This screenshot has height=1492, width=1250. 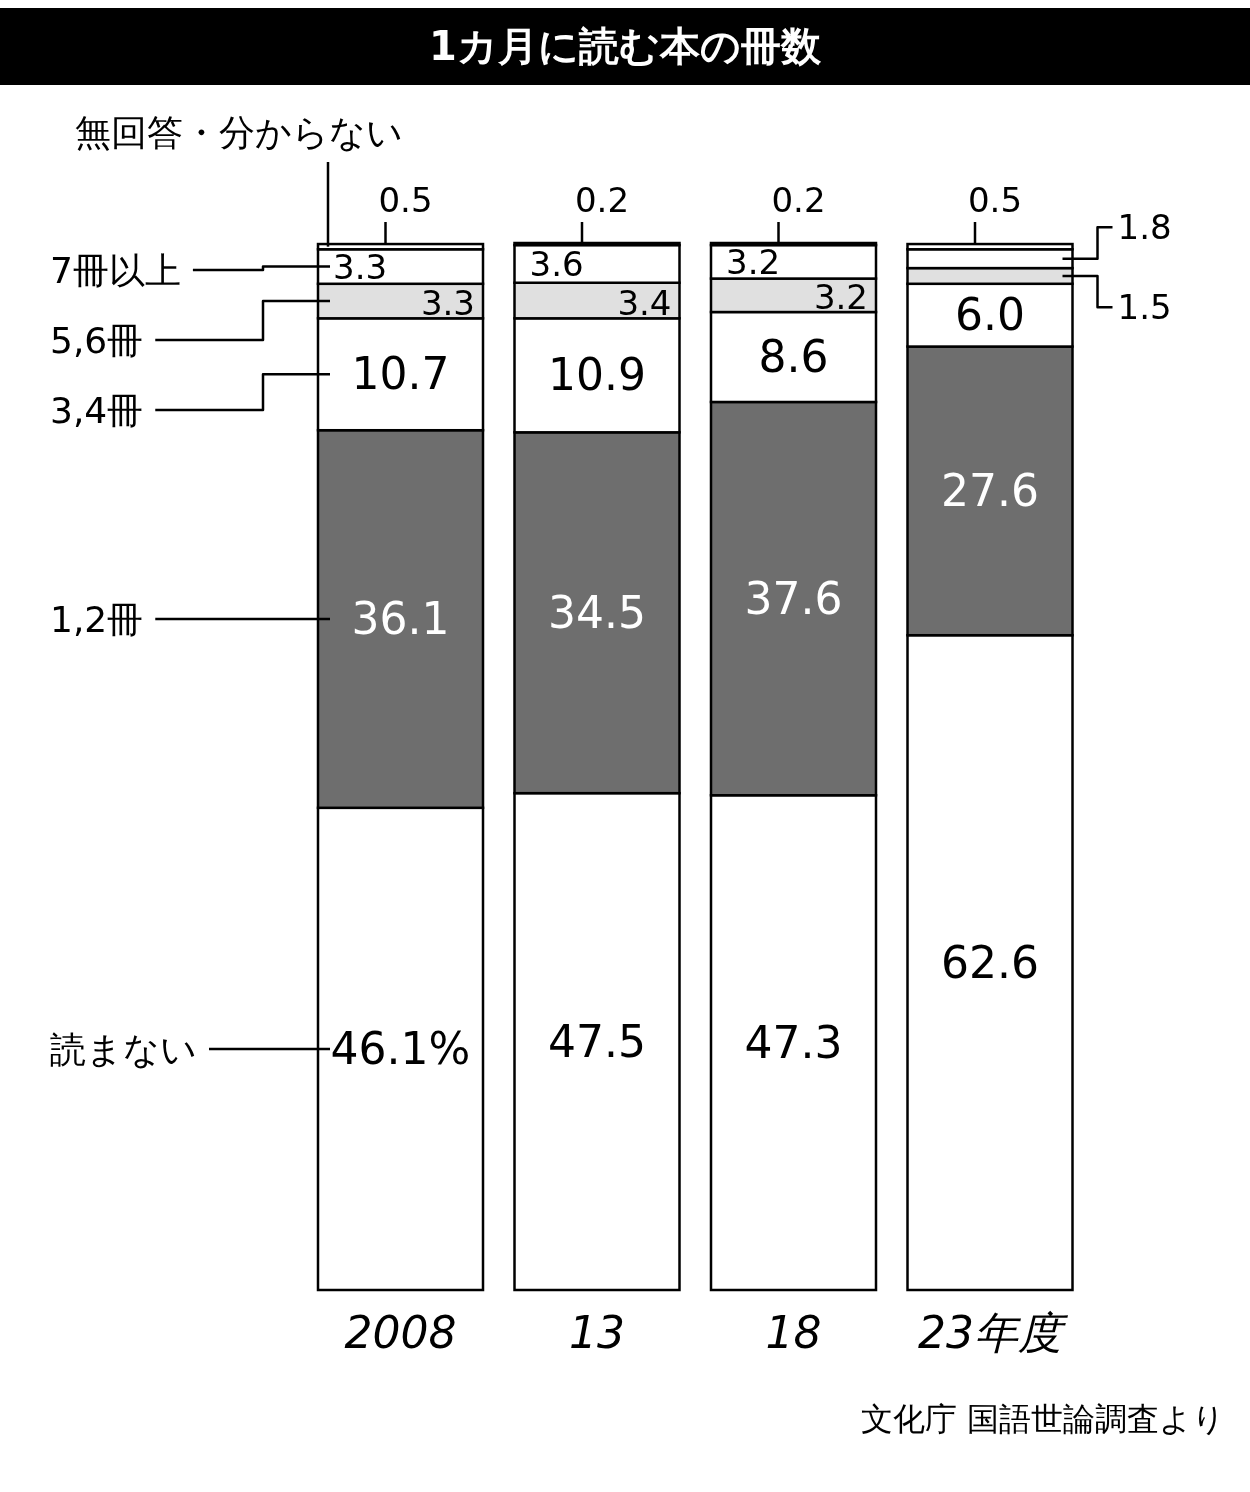 What do you see at coordinates (400, 374) in the screenshot?
I see `data-label: 10.7` at bounding box center [400, 374].